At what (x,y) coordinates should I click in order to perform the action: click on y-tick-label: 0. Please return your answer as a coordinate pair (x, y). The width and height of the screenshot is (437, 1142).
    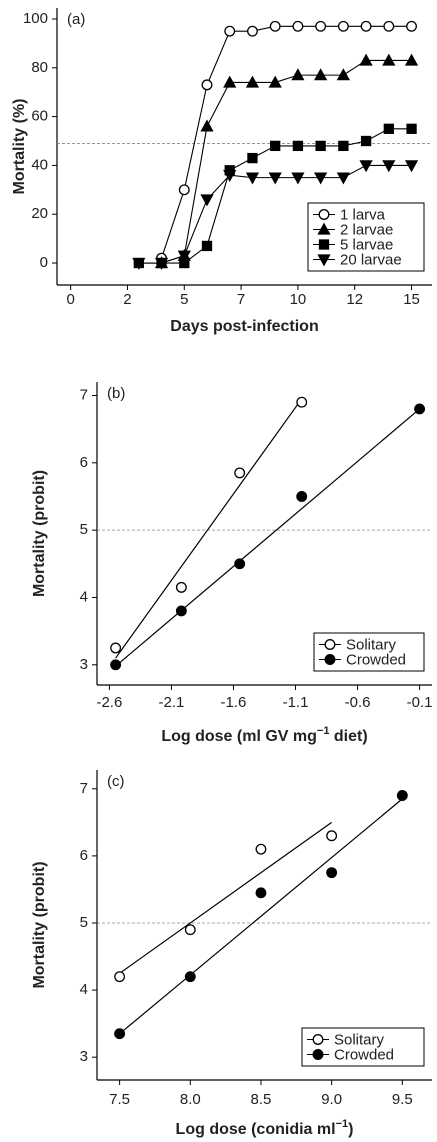
    Looking at the image, I should click on (44, 262).